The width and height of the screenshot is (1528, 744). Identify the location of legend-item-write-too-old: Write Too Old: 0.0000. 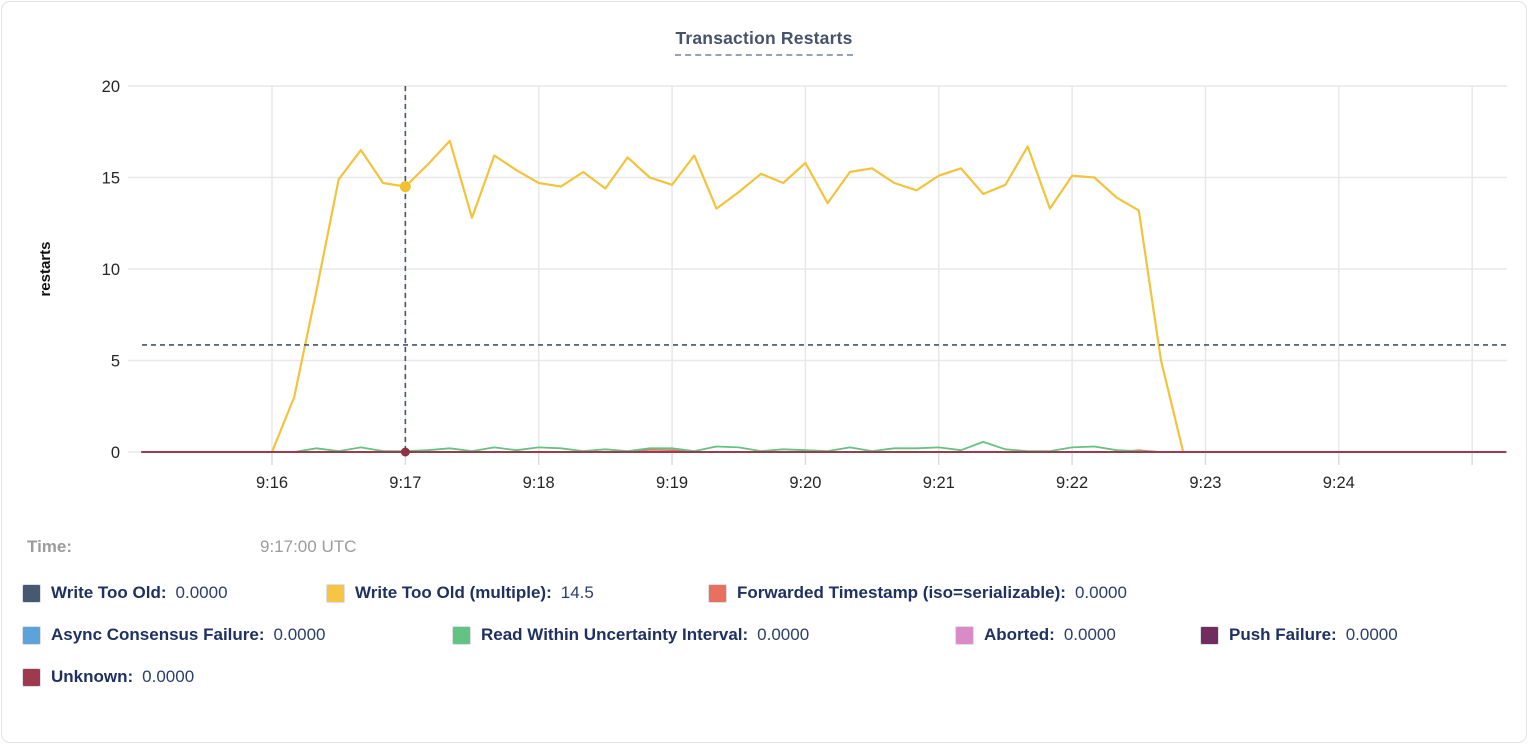
(174, 593).